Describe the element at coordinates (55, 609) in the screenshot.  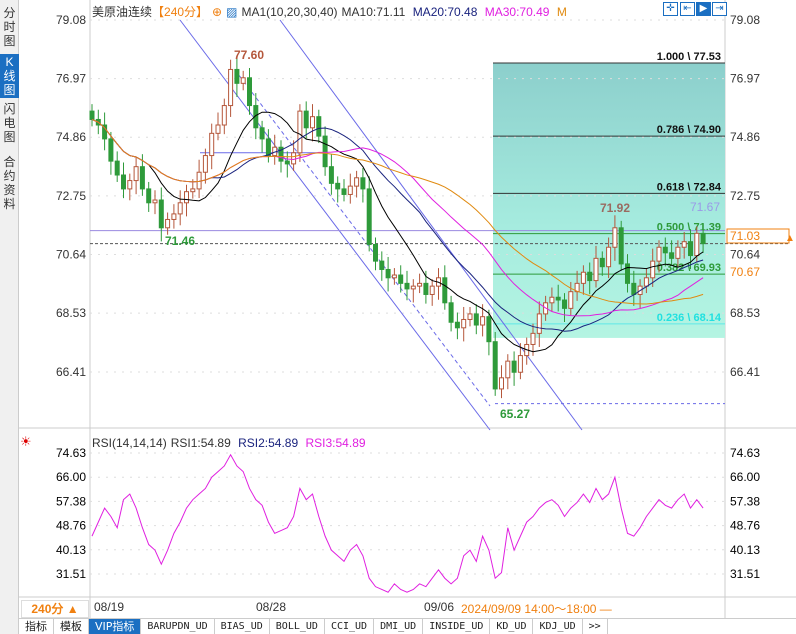
I see `period-button: 240分 ▲` at that location.